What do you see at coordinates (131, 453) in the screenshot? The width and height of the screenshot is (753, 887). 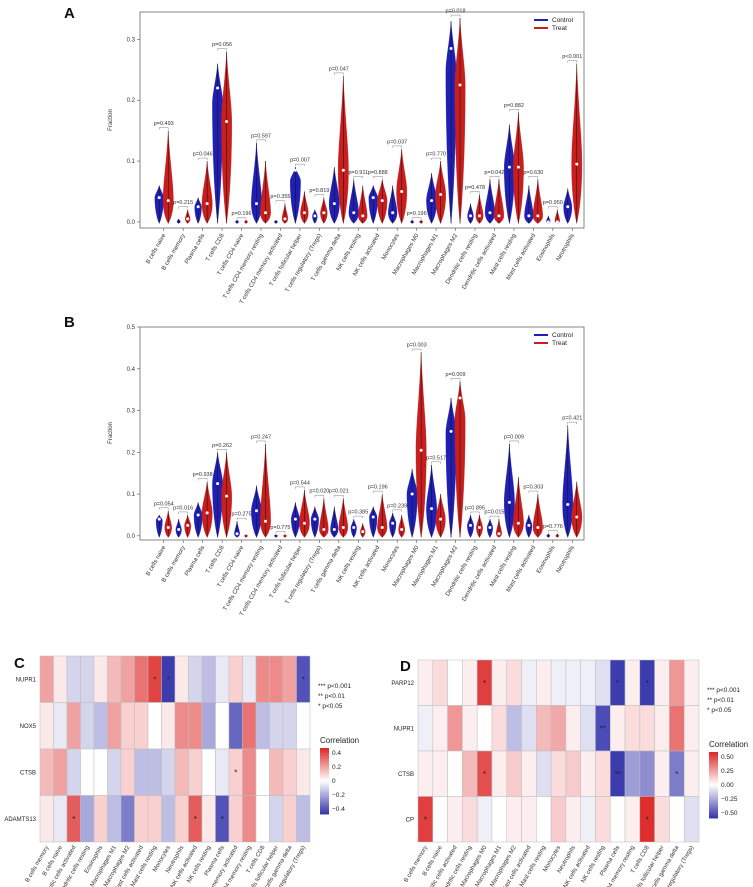 I see `y-tick-label: 0.2` at bounding box center [131, 453].